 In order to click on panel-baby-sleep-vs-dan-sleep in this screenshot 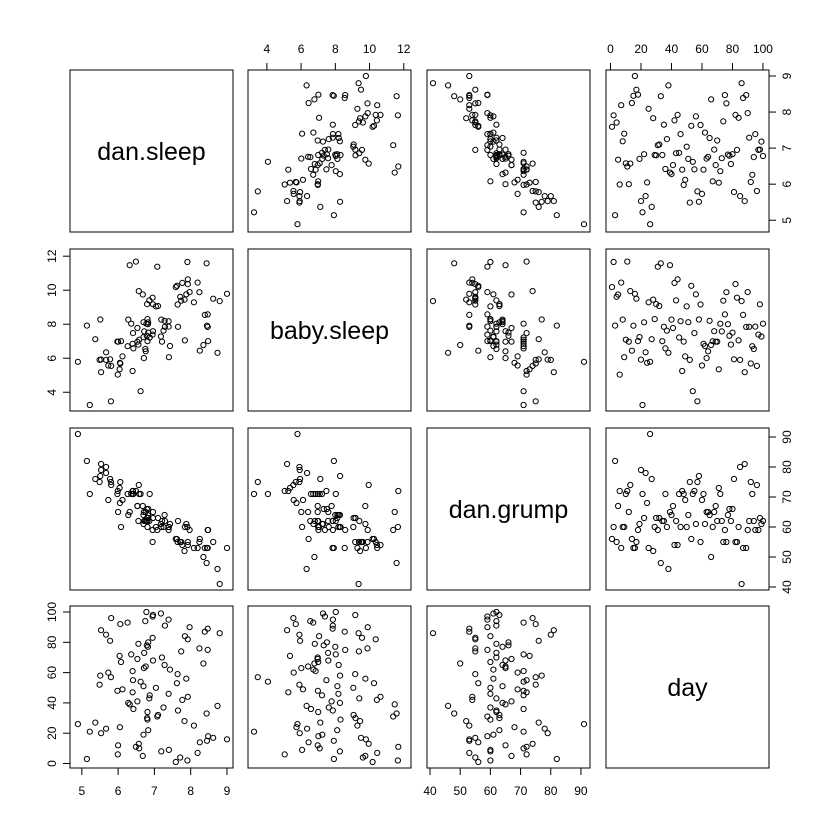, I will do `click(151, 330)`.